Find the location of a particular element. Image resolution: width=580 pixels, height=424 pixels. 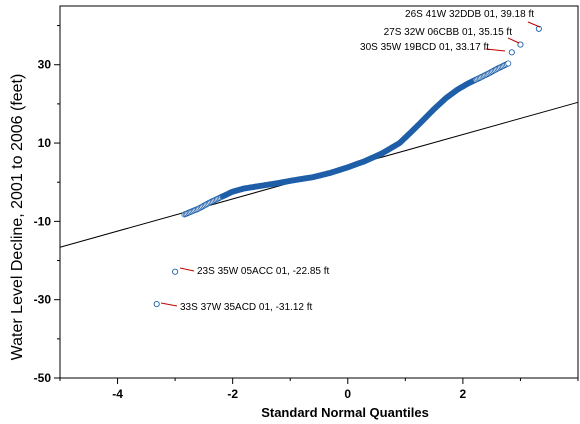

point-annotation: 30S 35W 19BCD 01, 33.17 ft is located at coordinates (424, 47).